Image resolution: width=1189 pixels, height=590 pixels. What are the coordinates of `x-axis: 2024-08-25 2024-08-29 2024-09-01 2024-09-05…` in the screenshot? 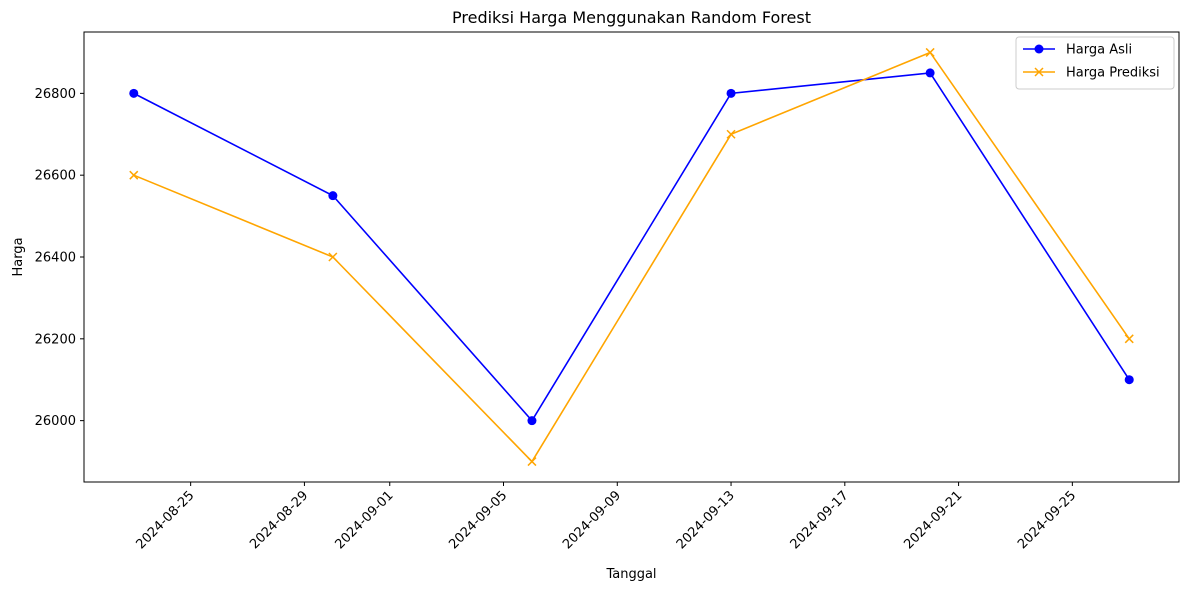 It's located at (606, 517).